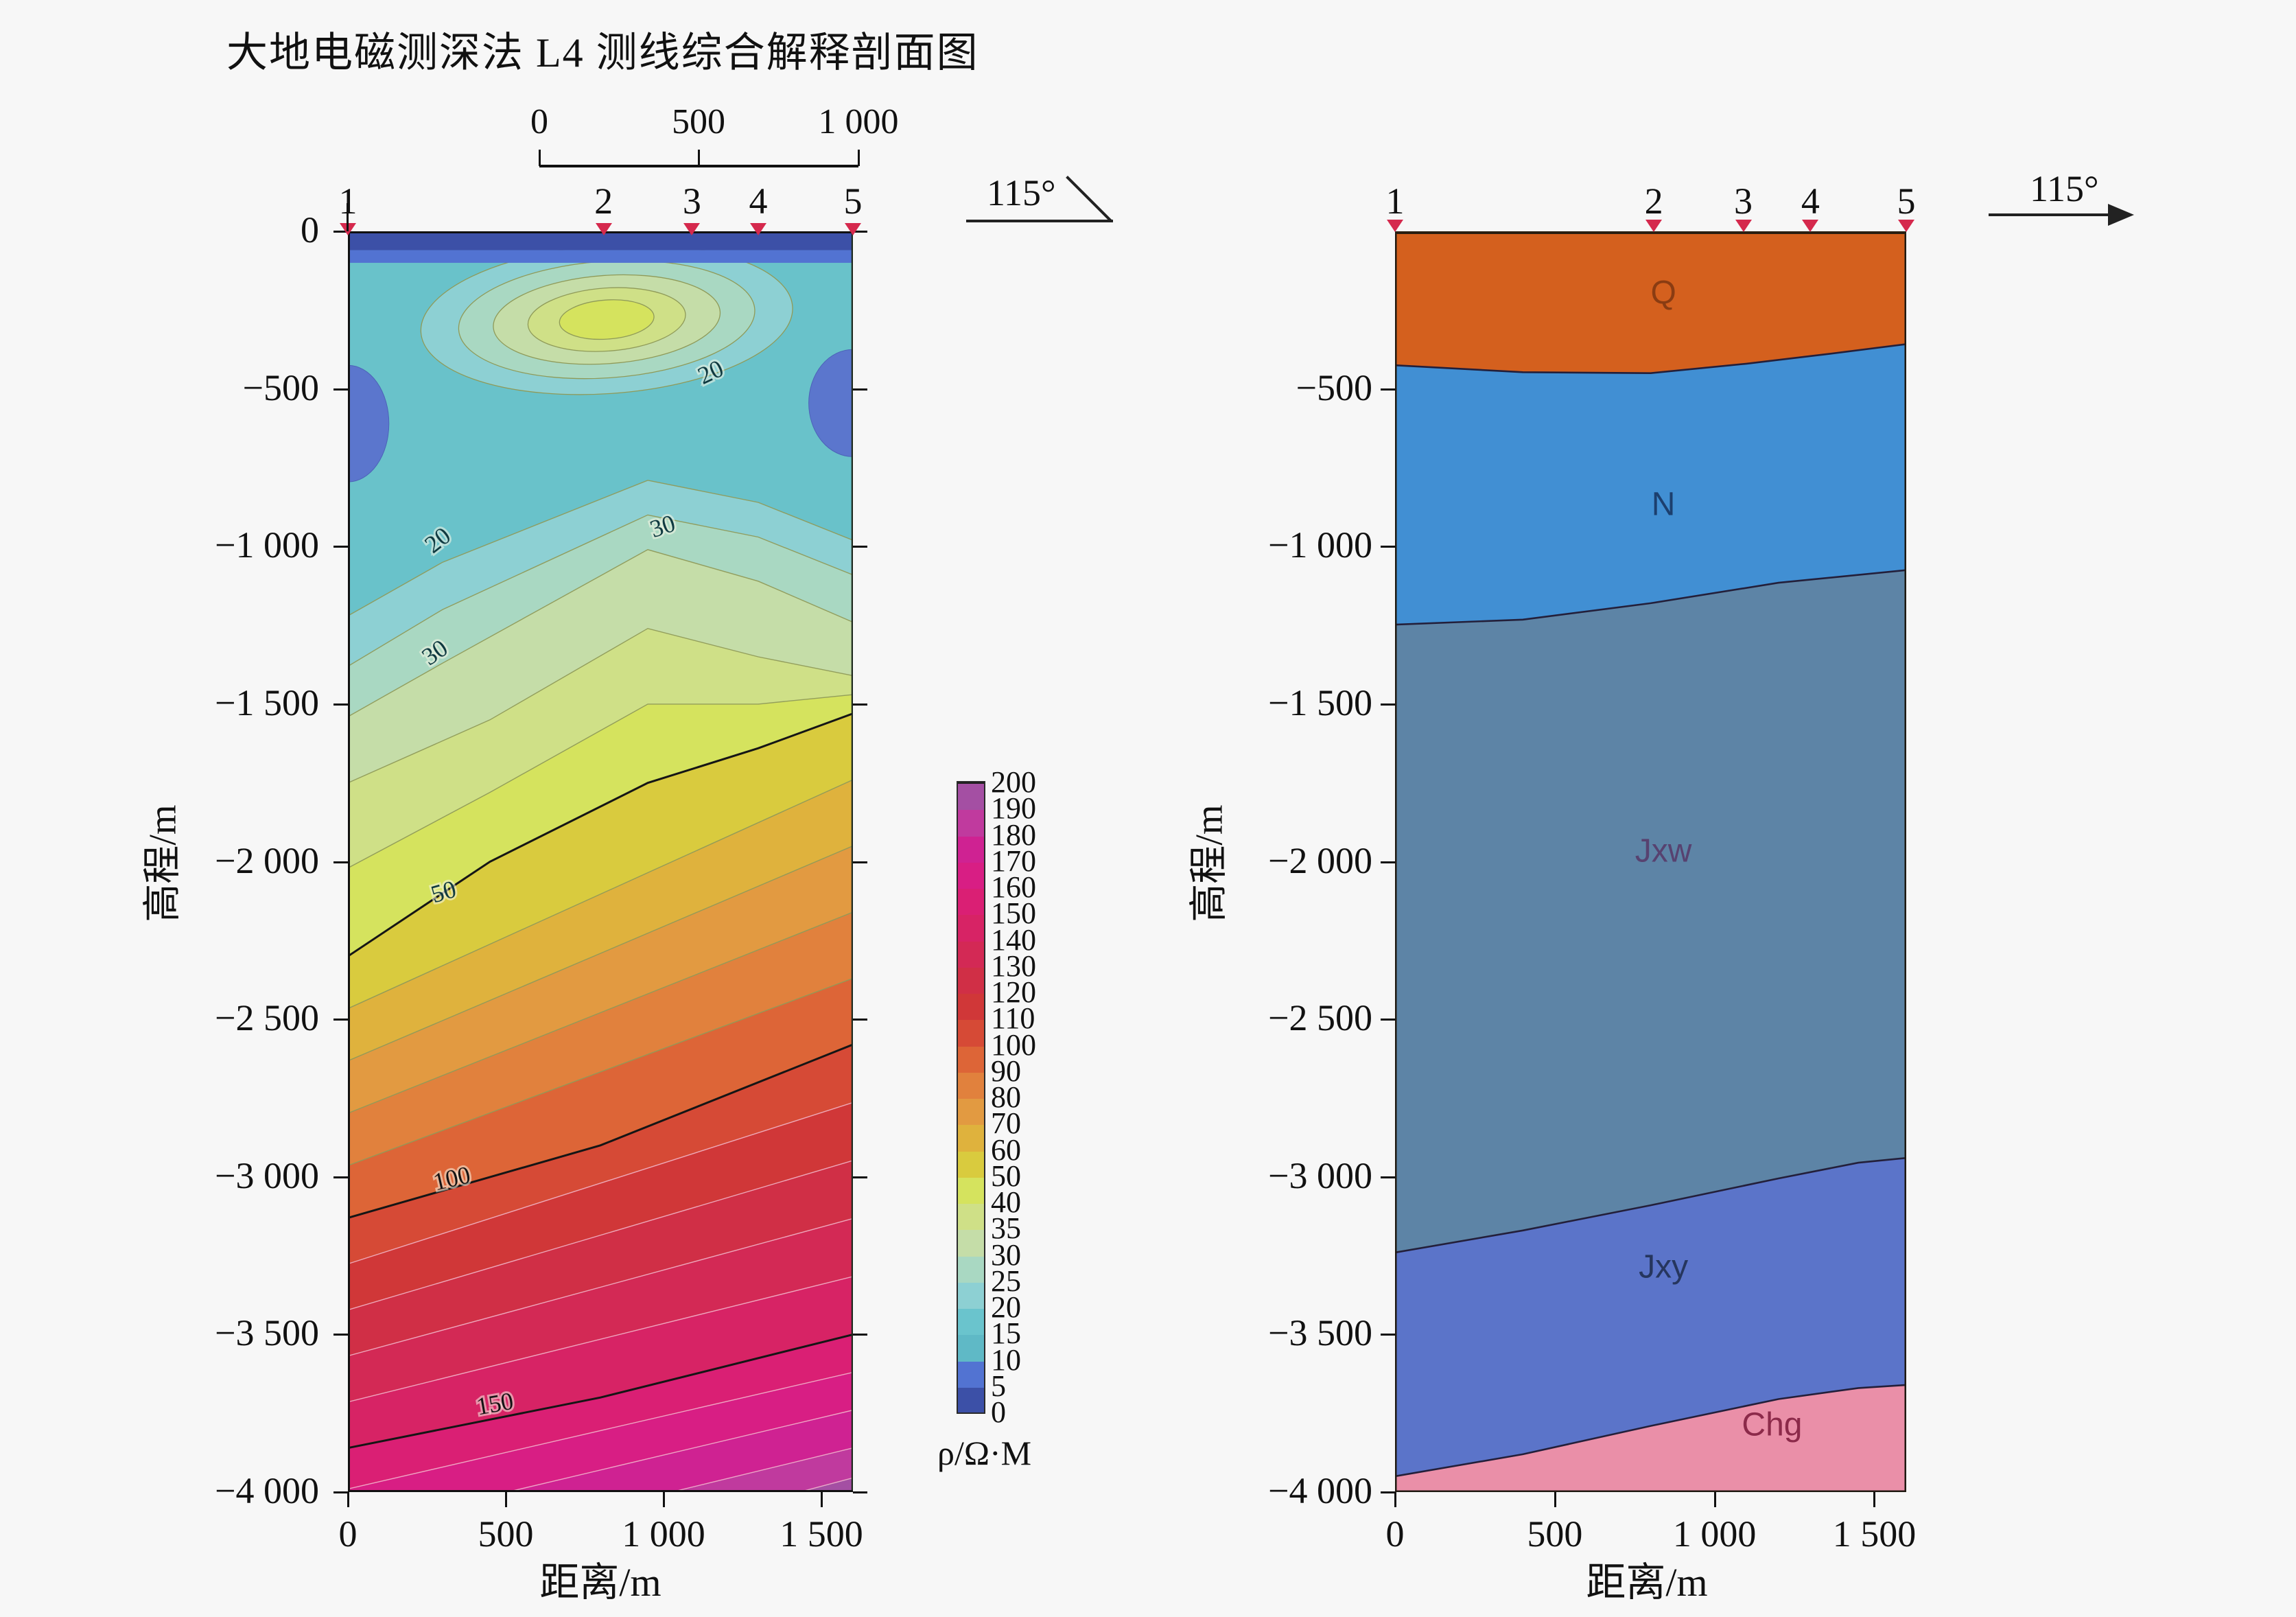 This screenshot has width=2296, height=1617. Describe the element at coordinates (348, 217) in the screenshot. I see `left-panel-axis-overshoot` at that location.